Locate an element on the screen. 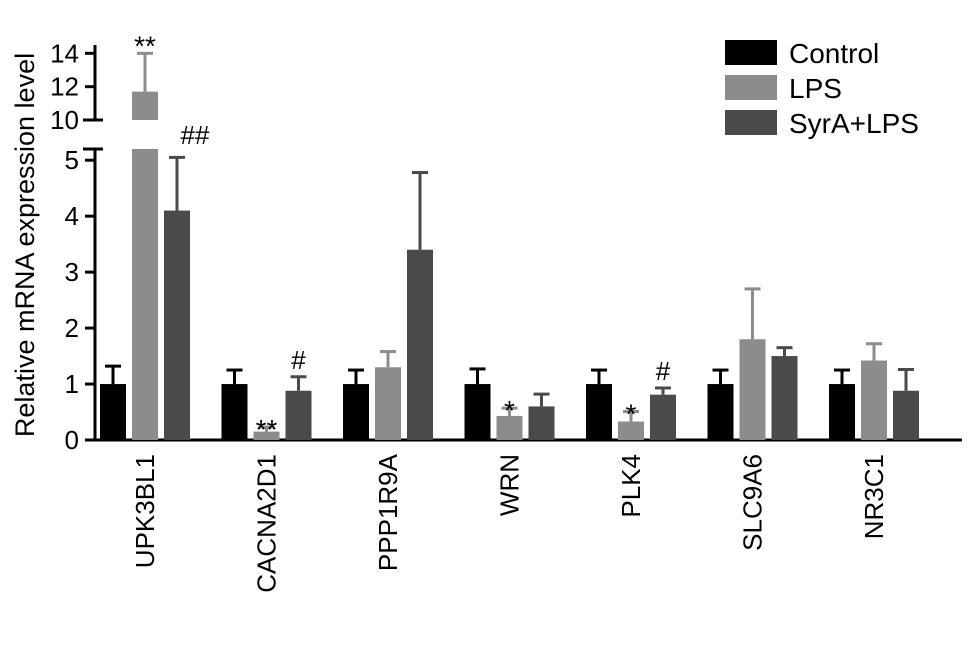 The width and height of the screenshot is (969, 653). y-tick-label: 12 is located at coordinates (64, 87).